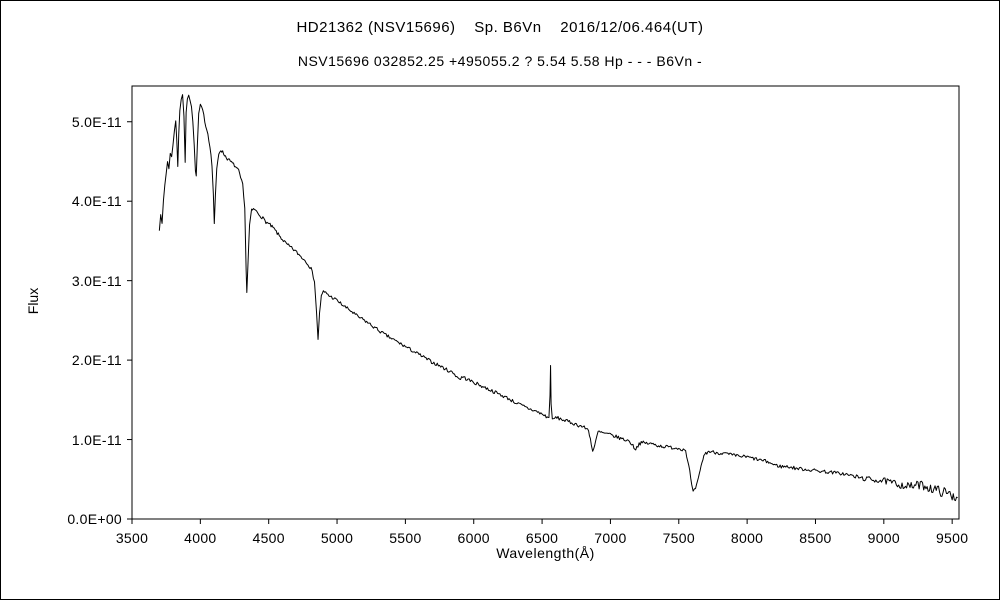 The height and width of the screenshot is (600, 1000). What do you see at coordinates (96, 280) in the screenshot?
I see `y-tick-label: 3.0E-11` at bounding box center [96, 280].